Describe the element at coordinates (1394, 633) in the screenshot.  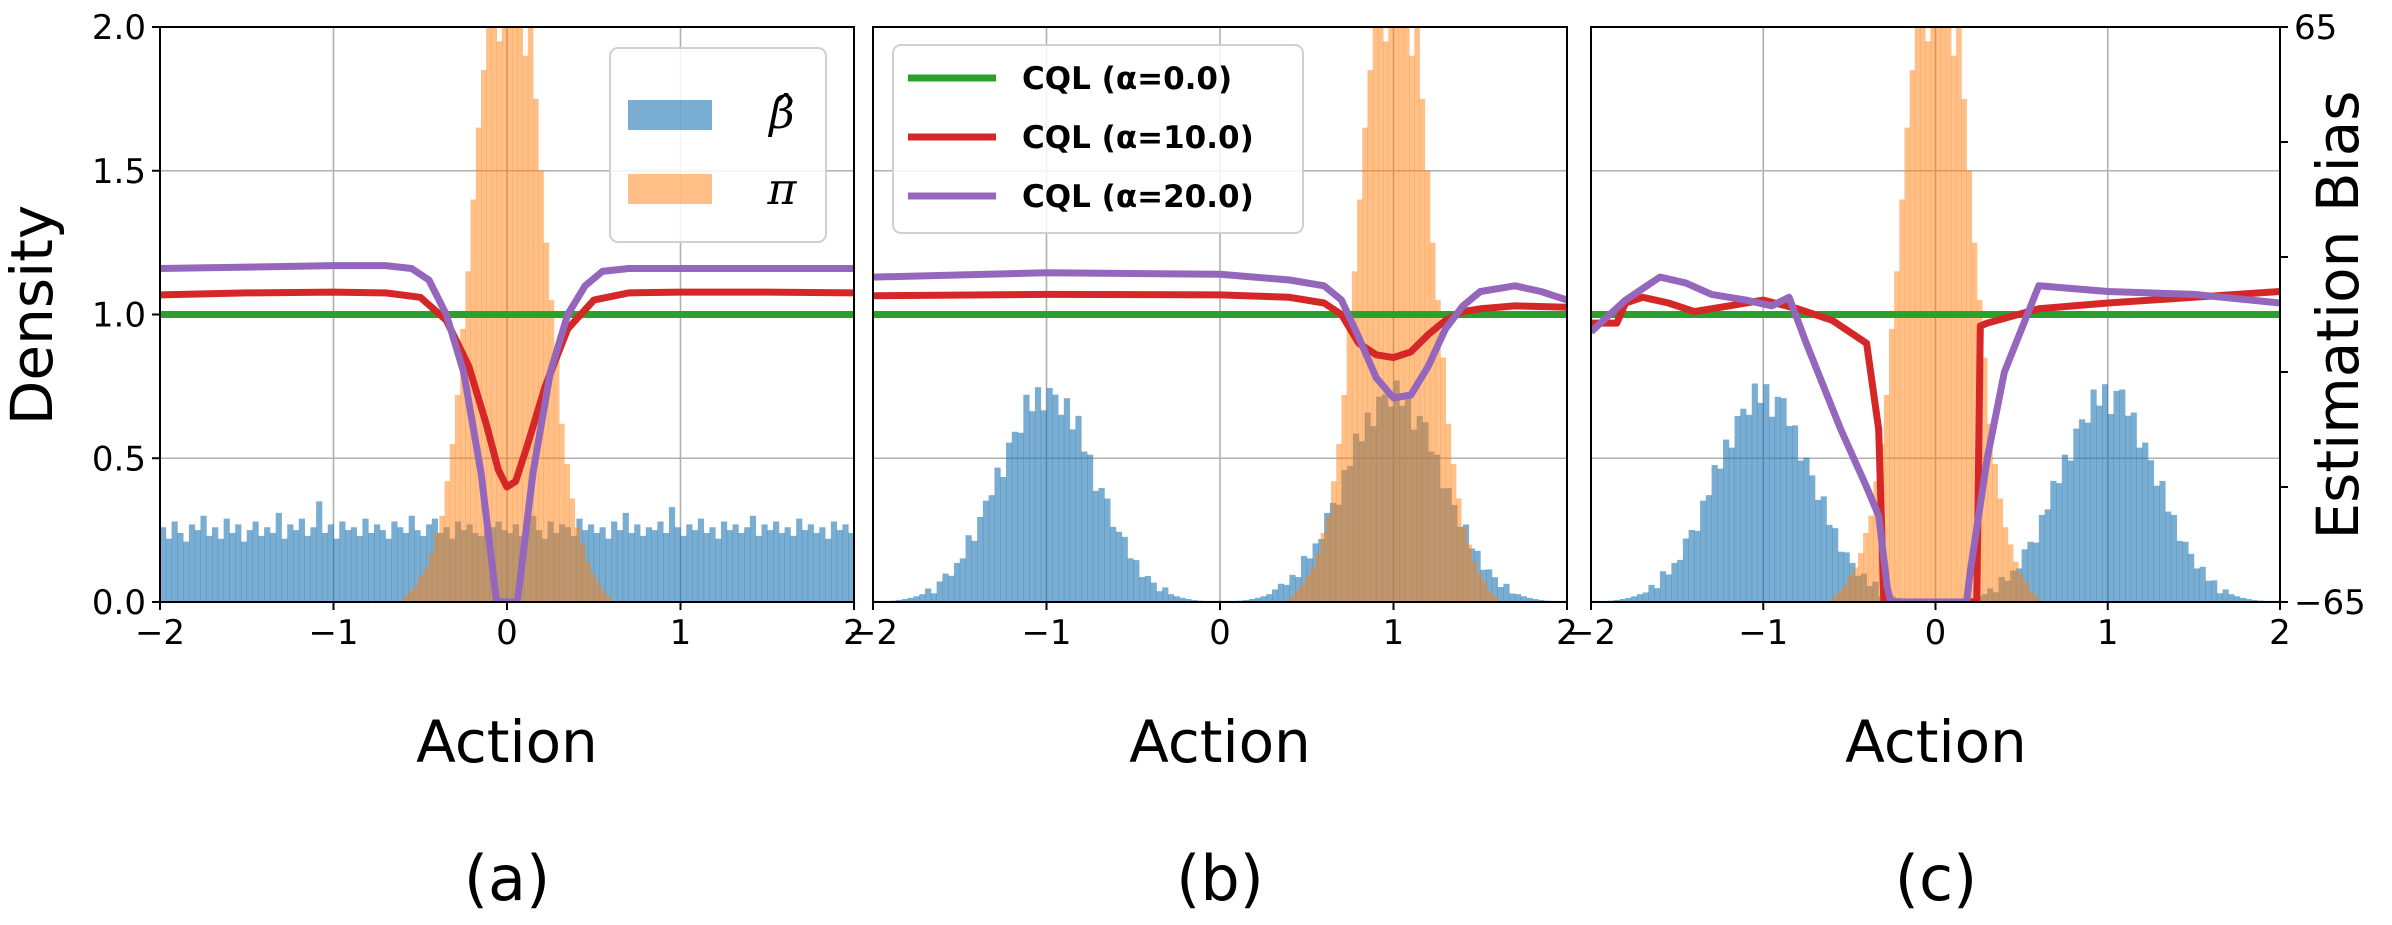
I see `x-tick-label: 1` at that location.